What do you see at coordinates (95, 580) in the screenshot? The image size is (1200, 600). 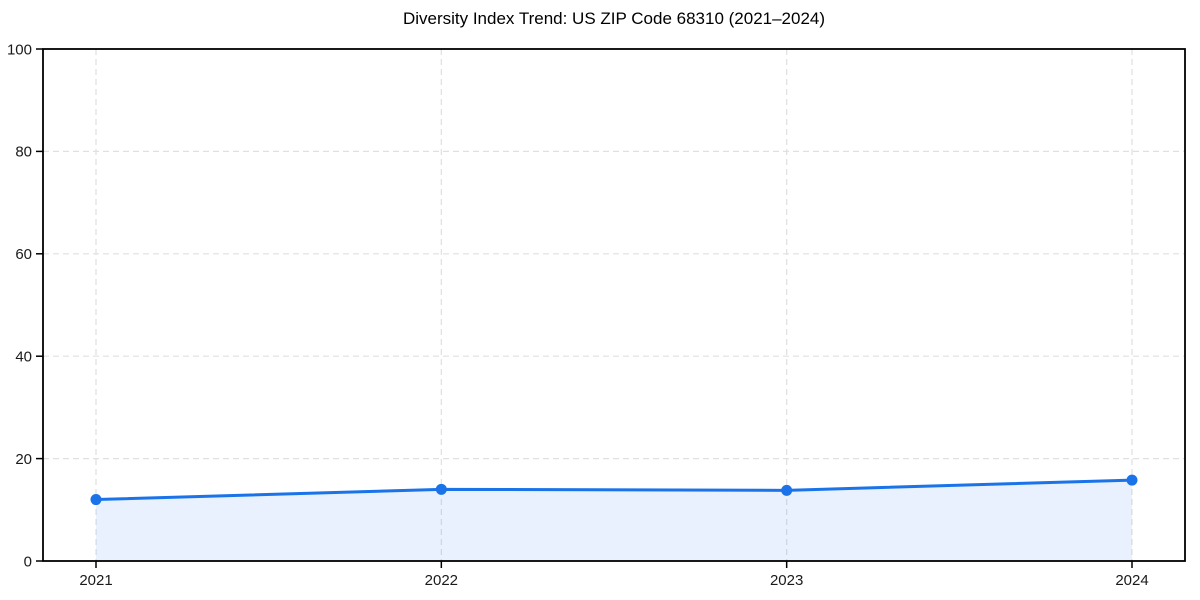 I see `x-tick-label: 2021` at bounding box center [95, 580].